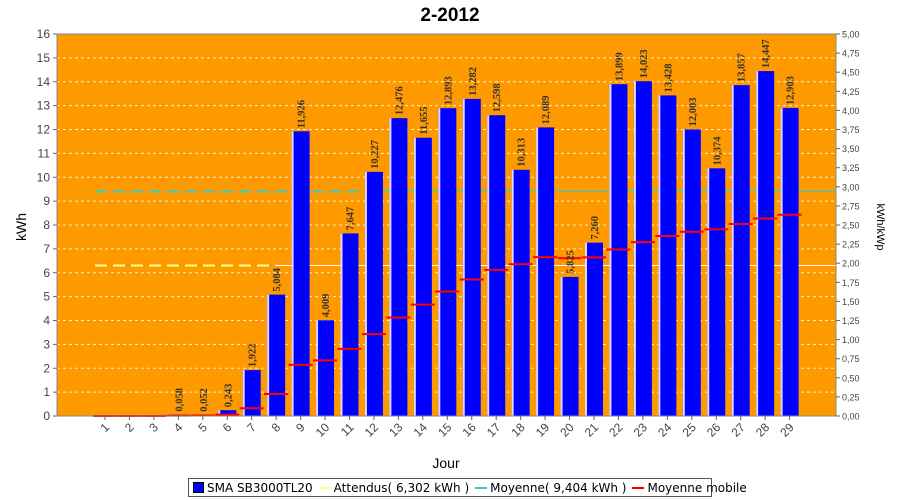  Describe the element at coordinates (153, 427) in the screenshot. I see `x-tick-label: 3` at that location.